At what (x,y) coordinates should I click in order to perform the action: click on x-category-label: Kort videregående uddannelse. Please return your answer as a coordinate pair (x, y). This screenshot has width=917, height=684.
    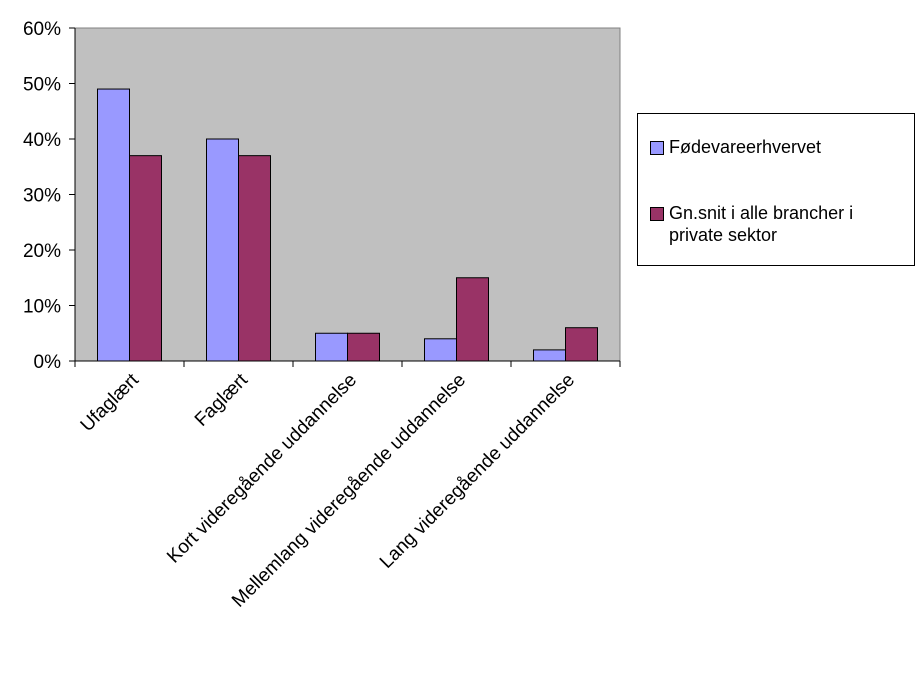
    Looking at the image, I should click on (262, 469).